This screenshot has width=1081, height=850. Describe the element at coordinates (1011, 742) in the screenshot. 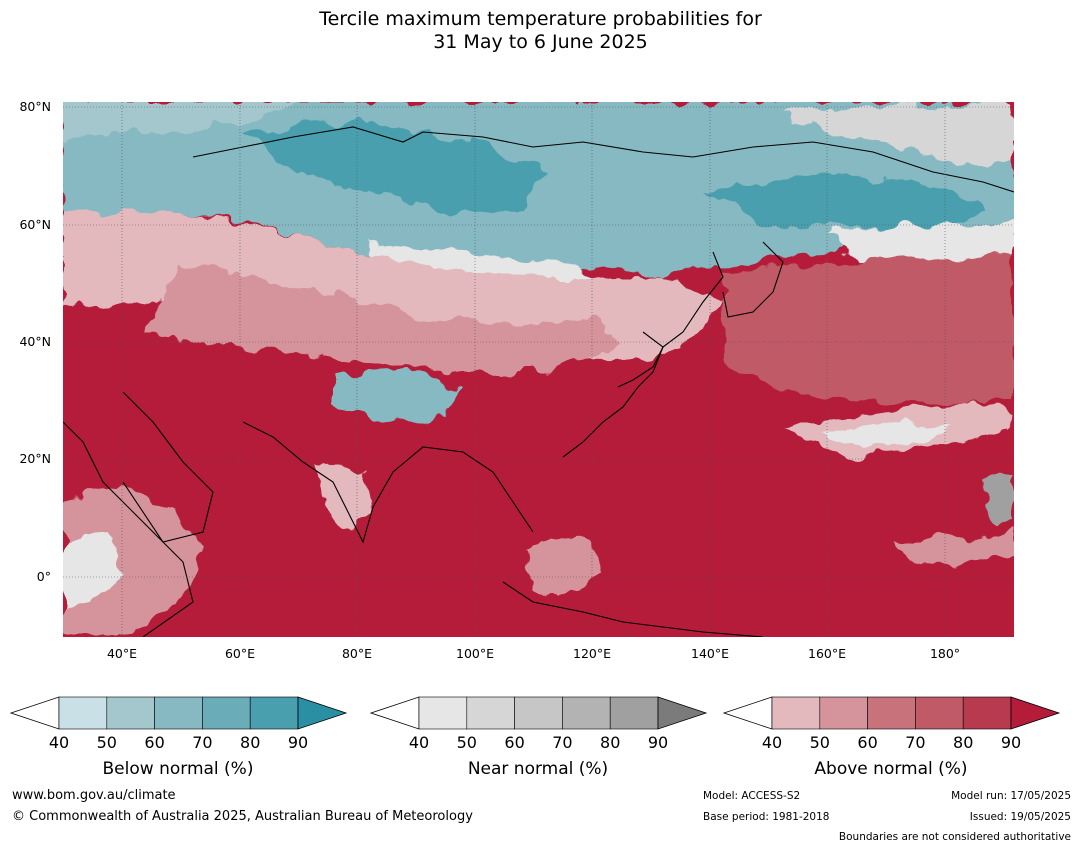

I see `colorbar-above-tick: 90` at that location.